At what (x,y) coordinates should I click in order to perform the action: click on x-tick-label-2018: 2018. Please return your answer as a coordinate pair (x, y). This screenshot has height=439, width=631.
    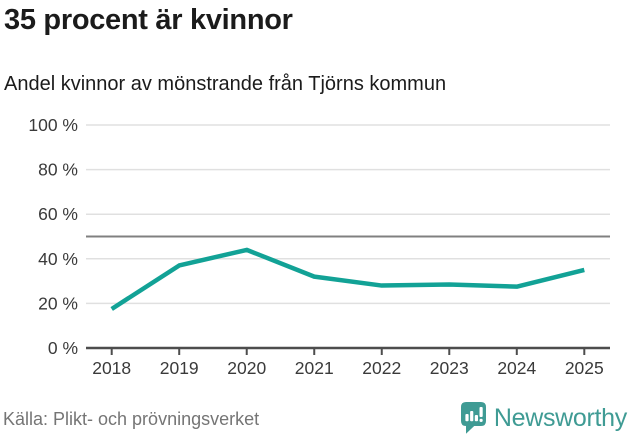
    Looking at the image, I should click on (111, 368).